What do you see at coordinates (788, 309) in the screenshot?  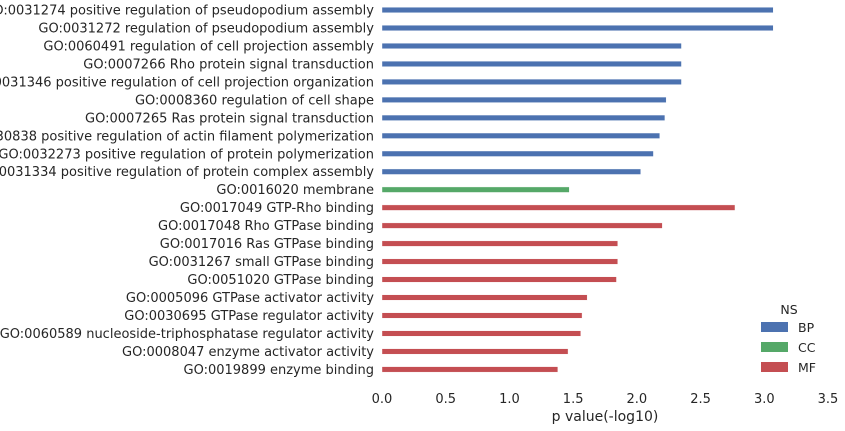 I see `legend-title: NS` at bounding box center [788, 309].